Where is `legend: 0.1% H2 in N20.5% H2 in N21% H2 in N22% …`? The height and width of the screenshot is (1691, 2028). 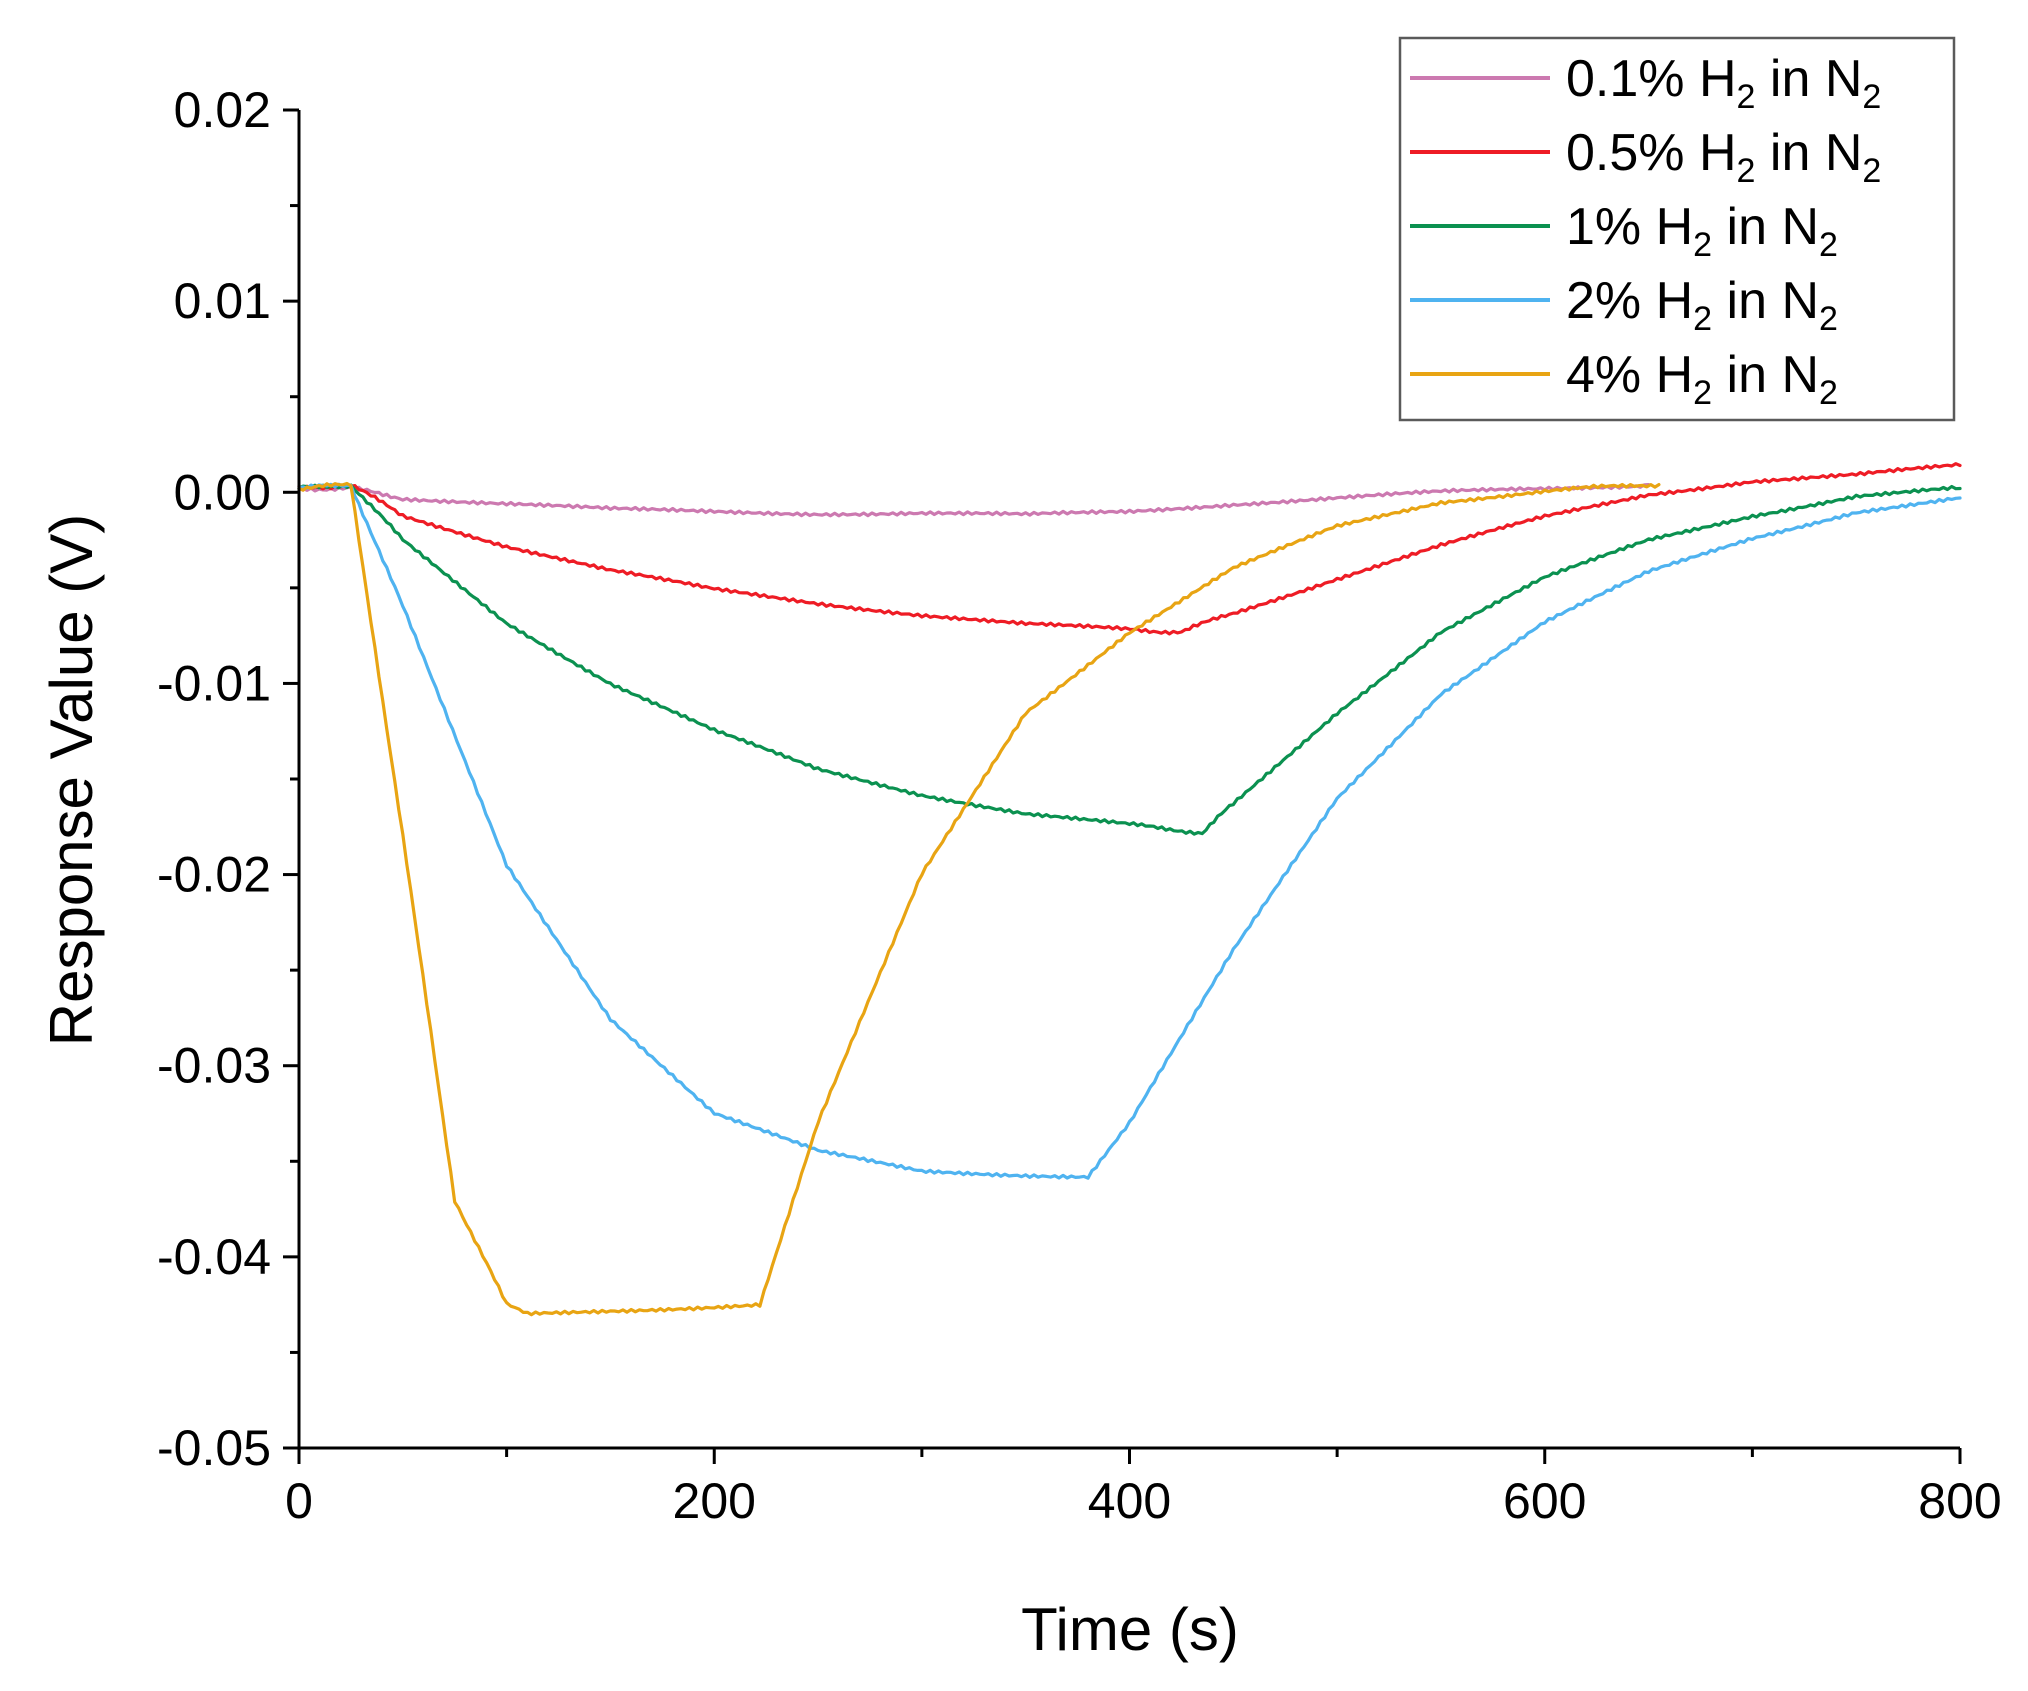
legend: 0.1% H2 in N20.5% H2 in N21% H2 in N22% … is located at coordinates (1677, 229).